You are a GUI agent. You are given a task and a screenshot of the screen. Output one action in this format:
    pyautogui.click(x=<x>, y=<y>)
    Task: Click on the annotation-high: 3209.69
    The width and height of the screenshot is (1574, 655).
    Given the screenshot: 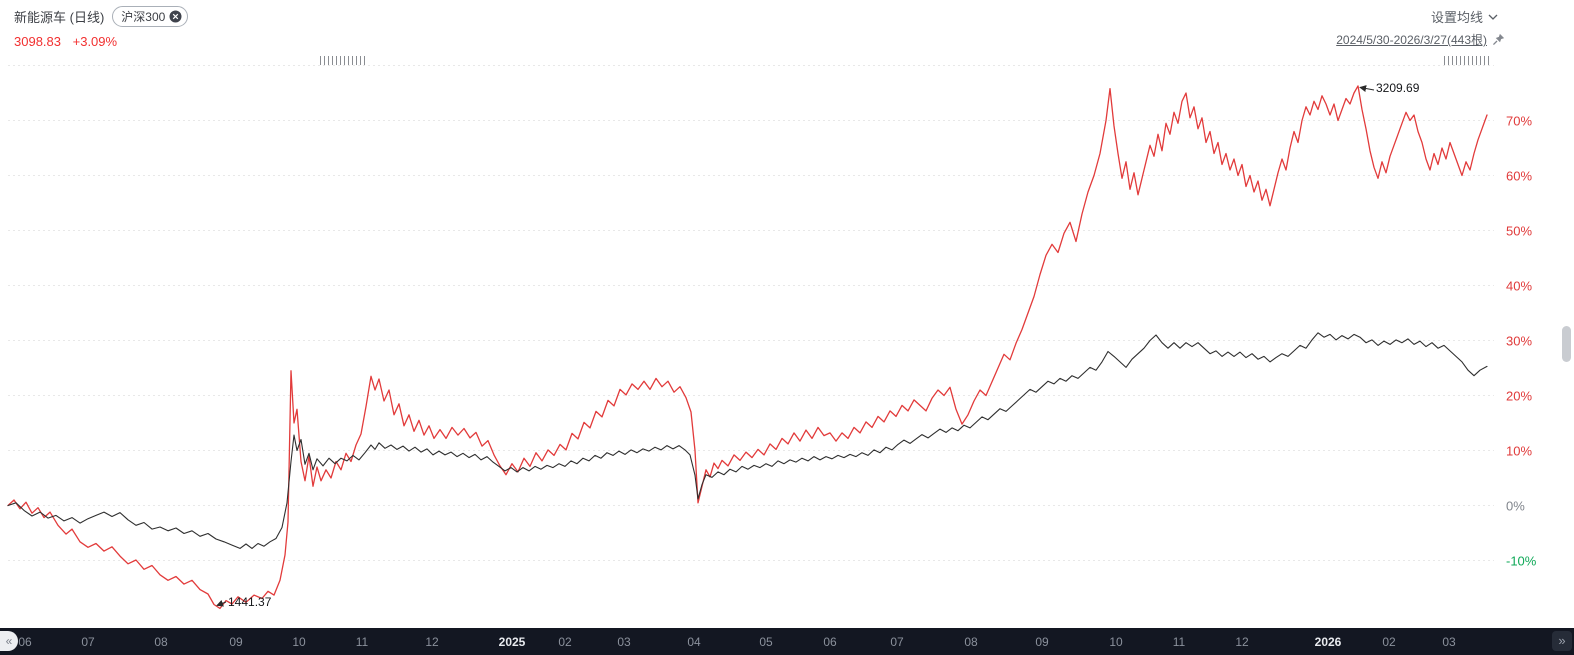 What is the action you would take?
    pyautogui.click(x=1398, y=88)
    